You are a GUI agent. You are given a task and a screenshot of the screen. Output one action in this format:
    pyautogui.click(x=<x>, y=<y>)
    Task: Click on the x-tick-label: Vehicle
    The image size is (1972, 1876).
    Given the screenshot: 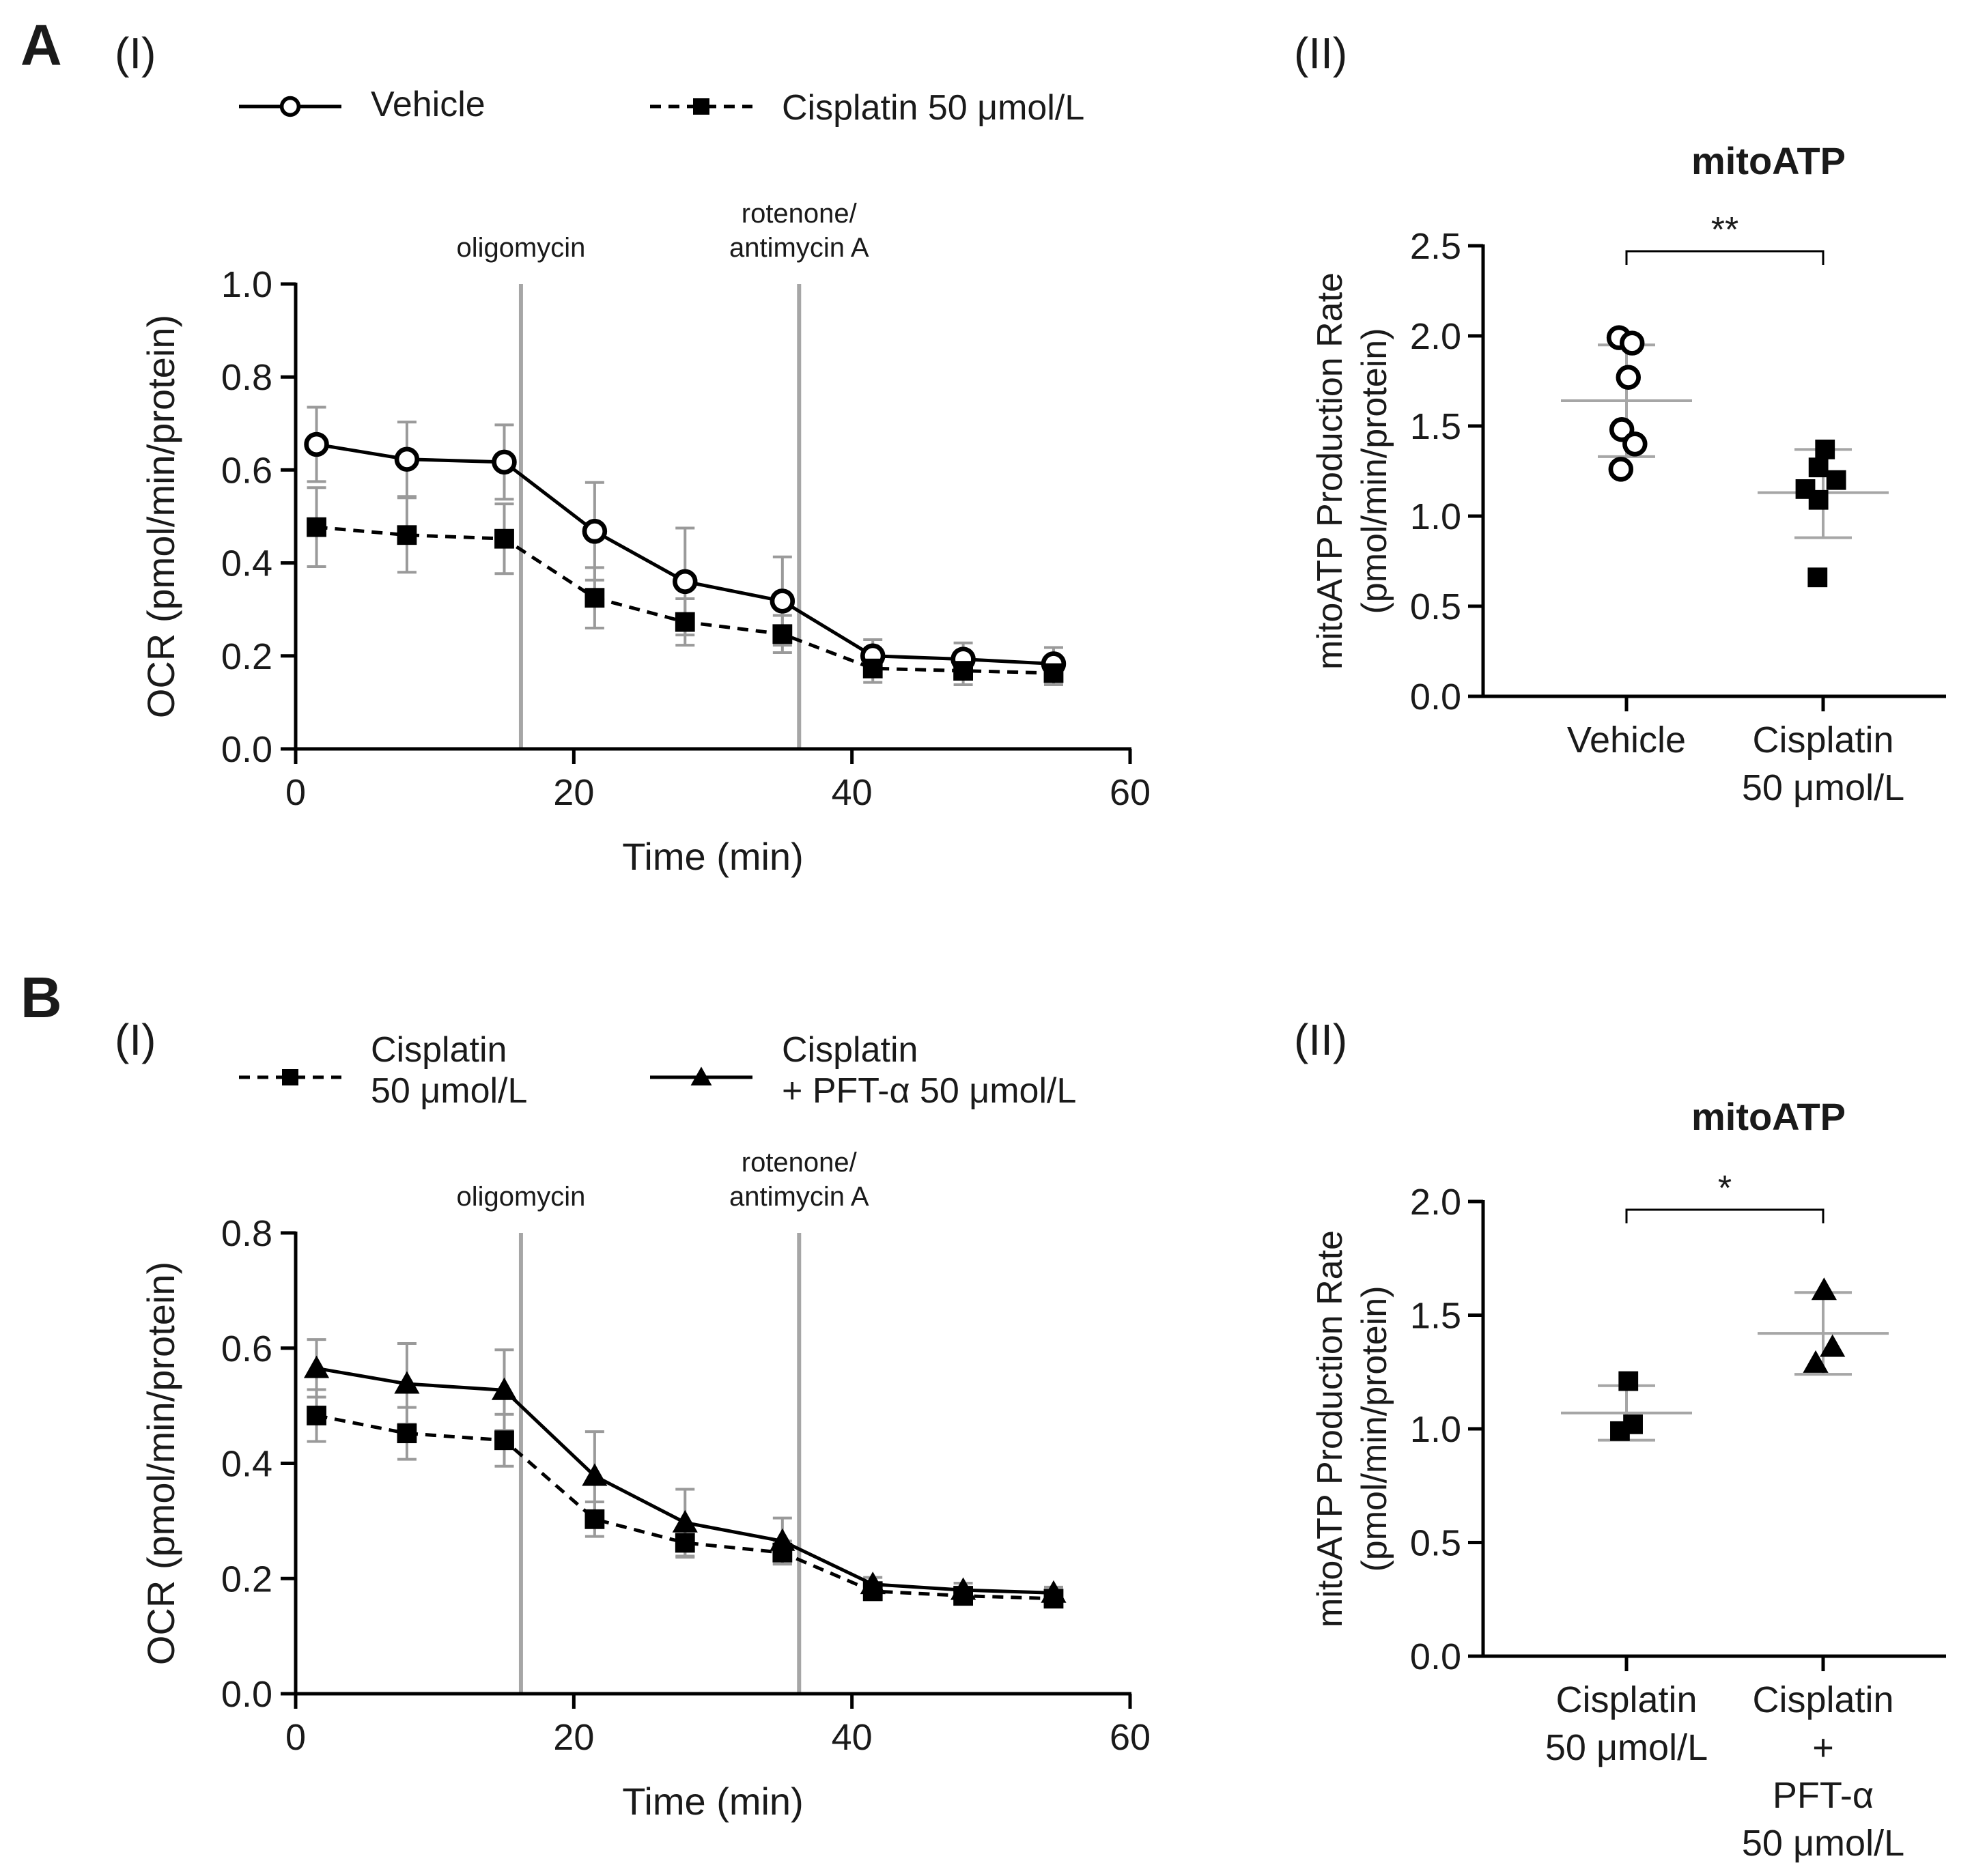 What is the action you would take?
    pyautogui.click(x=1626, y=740)
    